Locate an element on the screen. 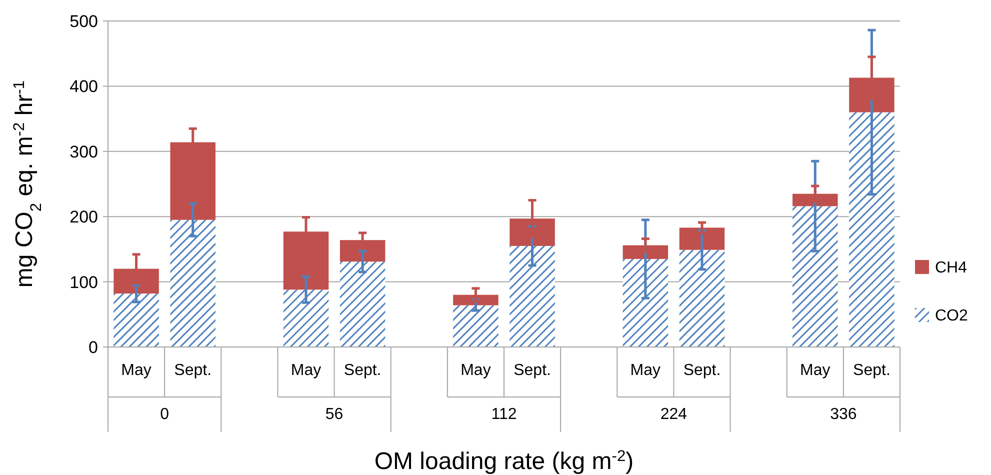 This screenshot has width=991, height=475. text: 112 is located at coordinates (504, 414).